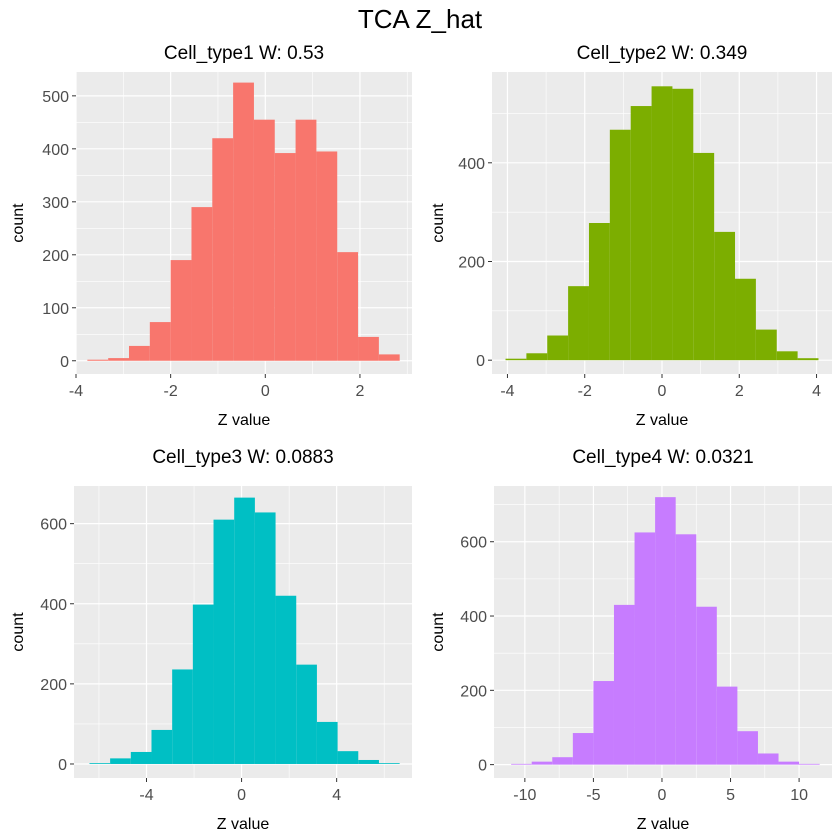 Image resolution: width=840 pixels, height=840 pixels. I want to click on panel-4-x-axis-label: Z value, so click(663, 824).